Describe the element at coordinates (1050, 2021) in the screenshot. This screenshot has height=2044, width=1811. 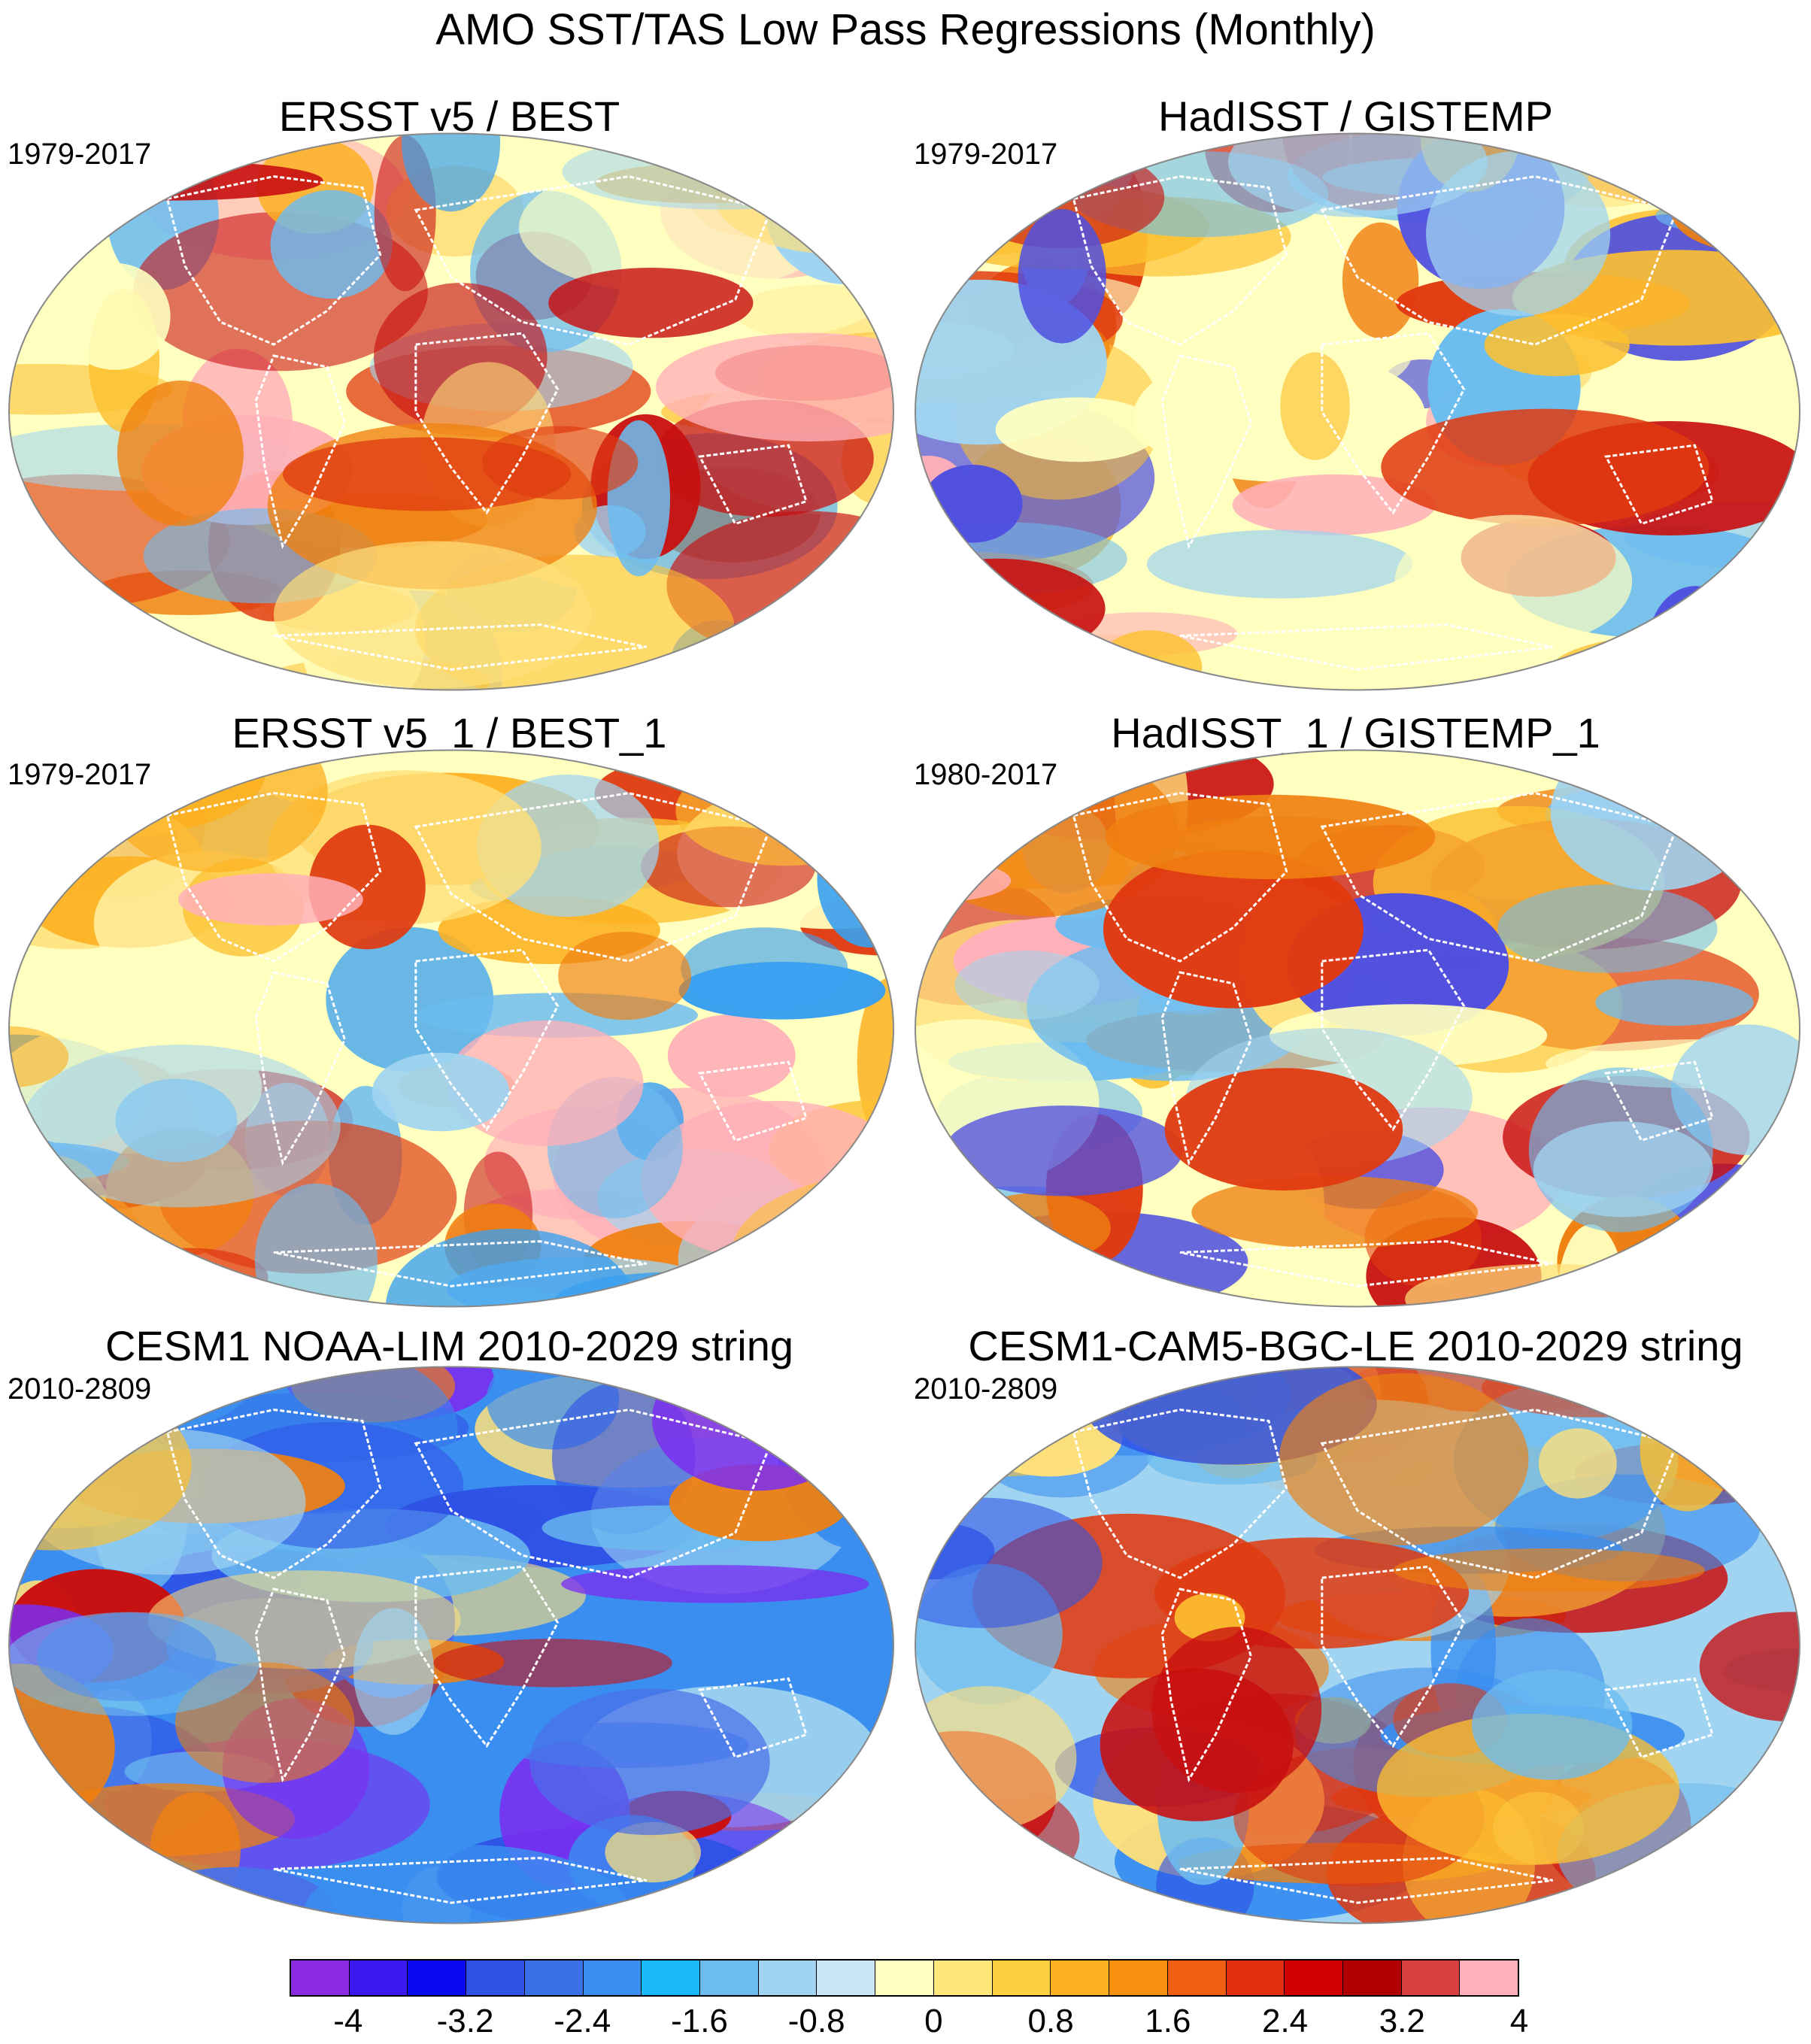
I see `colorbar-tick-label: 0.8` at that location.